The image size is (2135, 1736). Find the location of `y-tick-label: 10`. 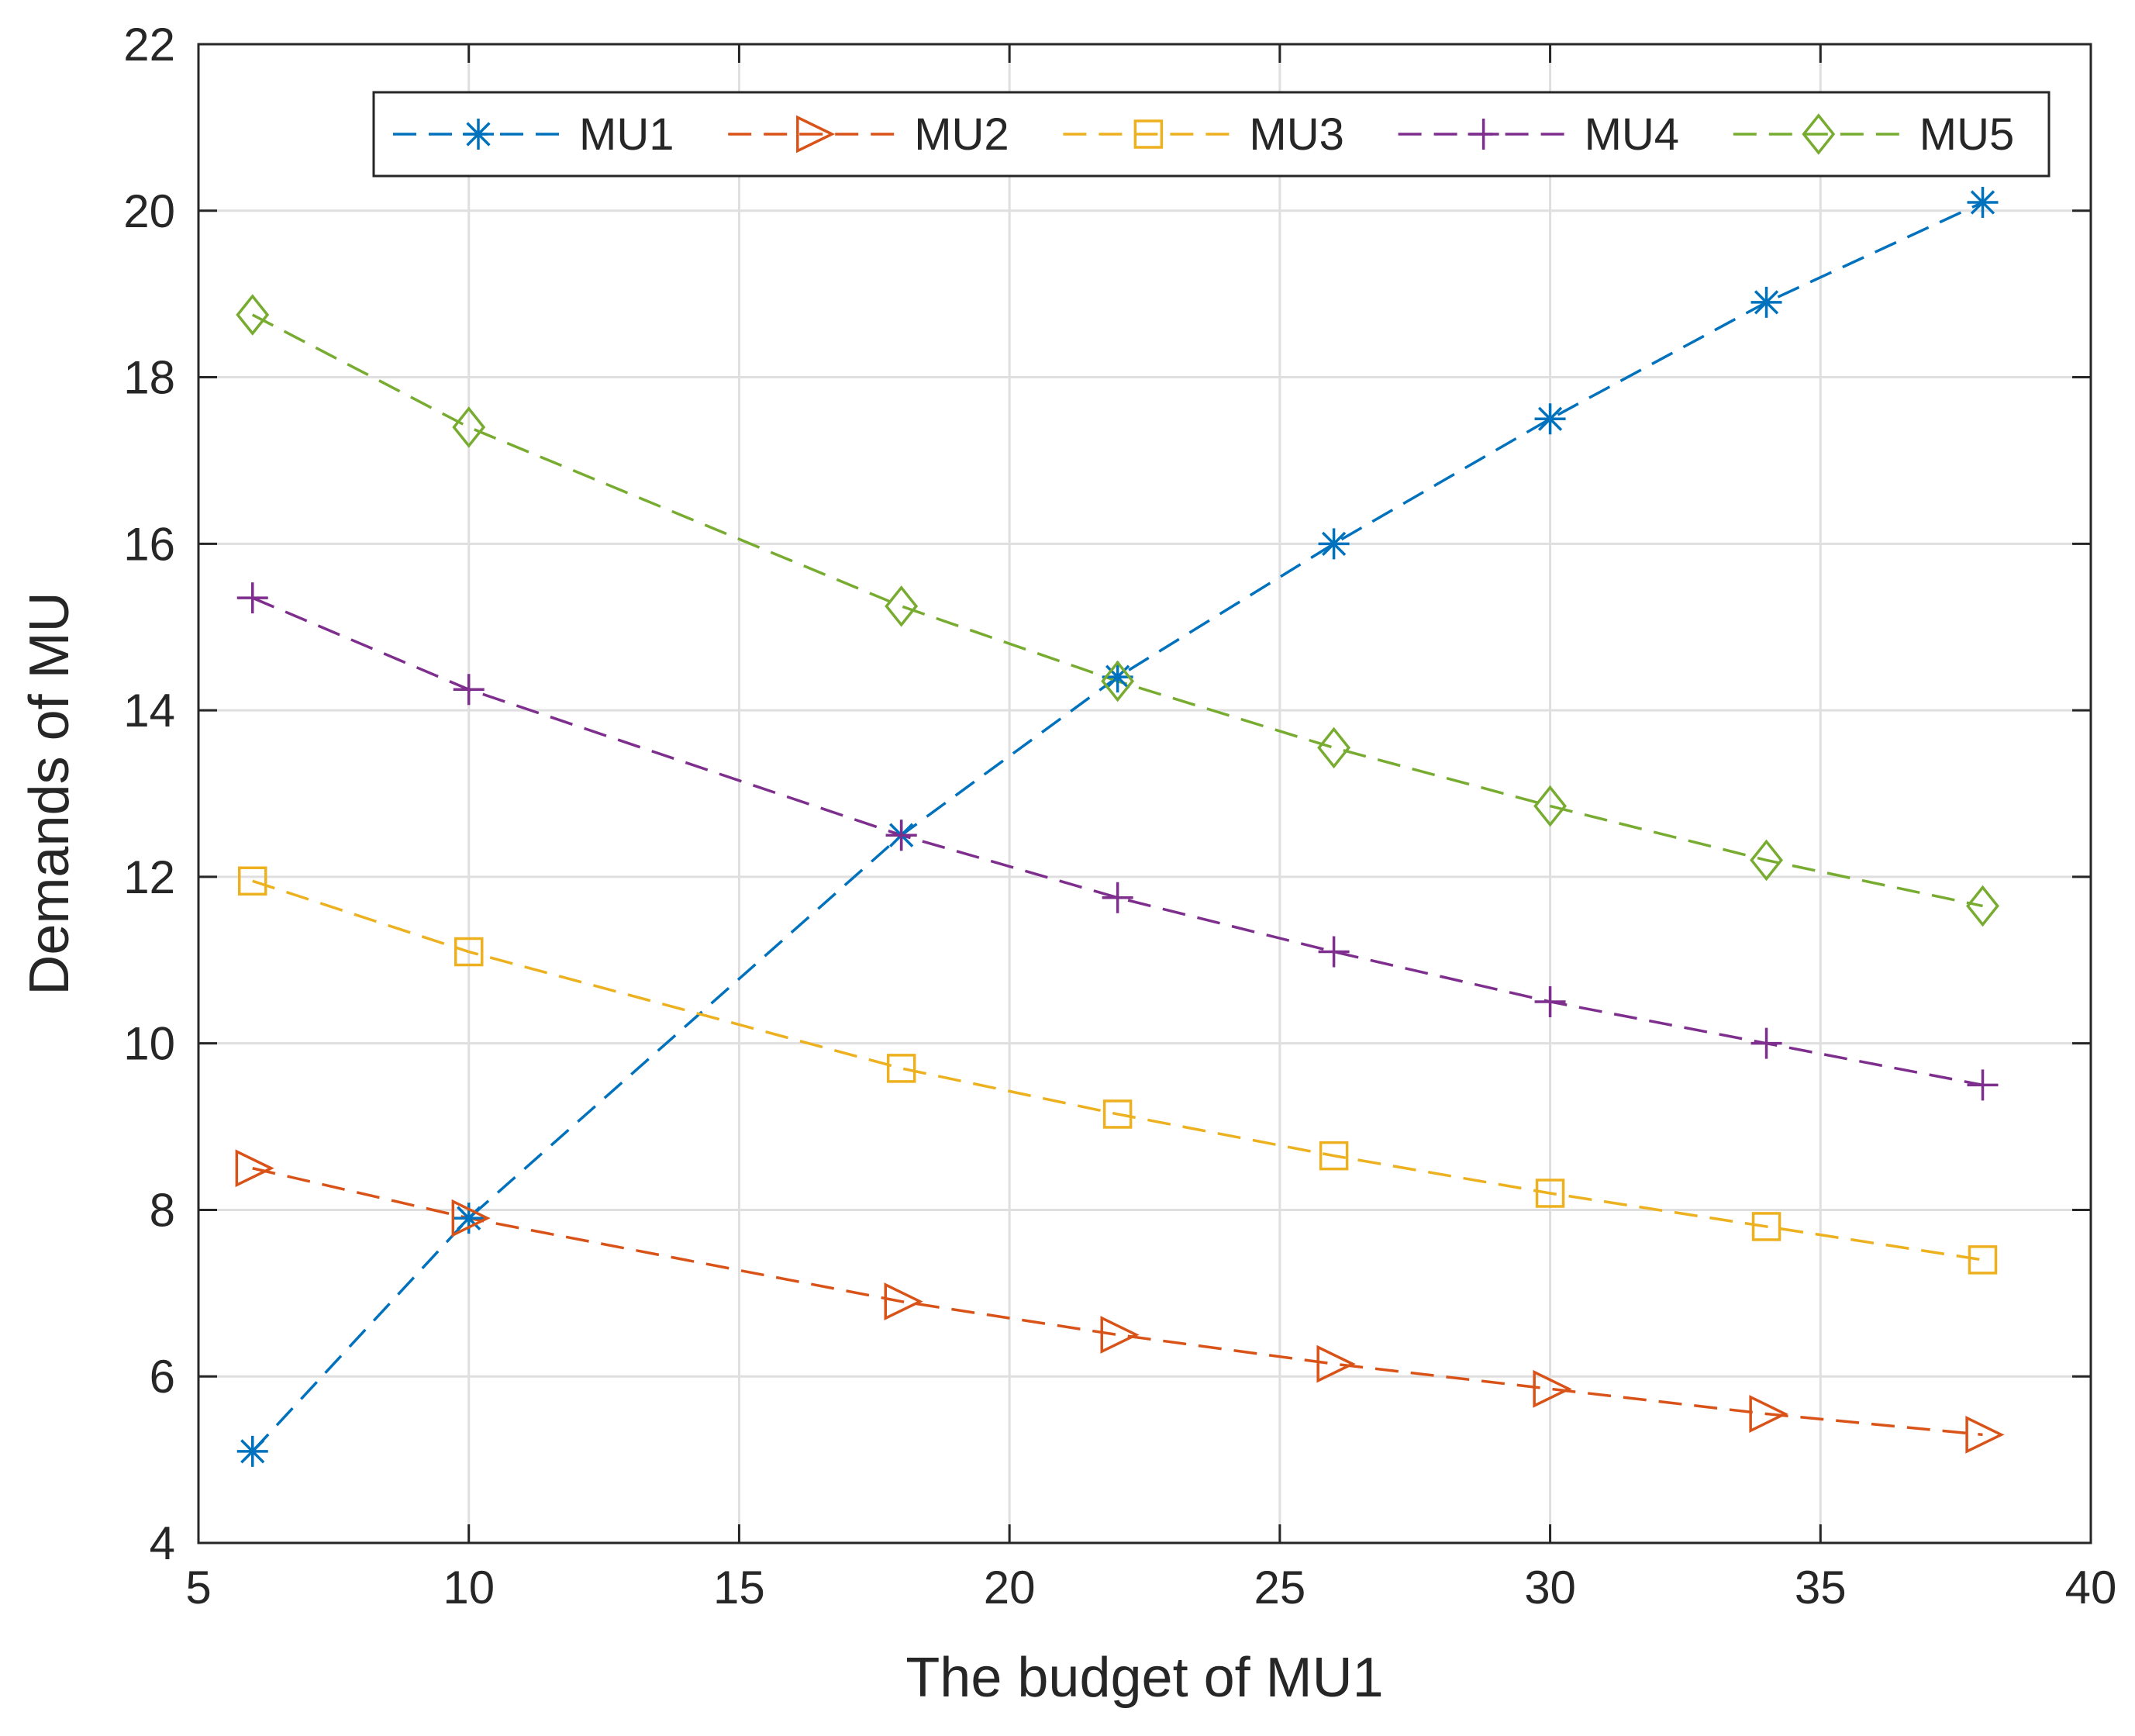

y-tick-label: 10 is located at coordinates (149, 1044).